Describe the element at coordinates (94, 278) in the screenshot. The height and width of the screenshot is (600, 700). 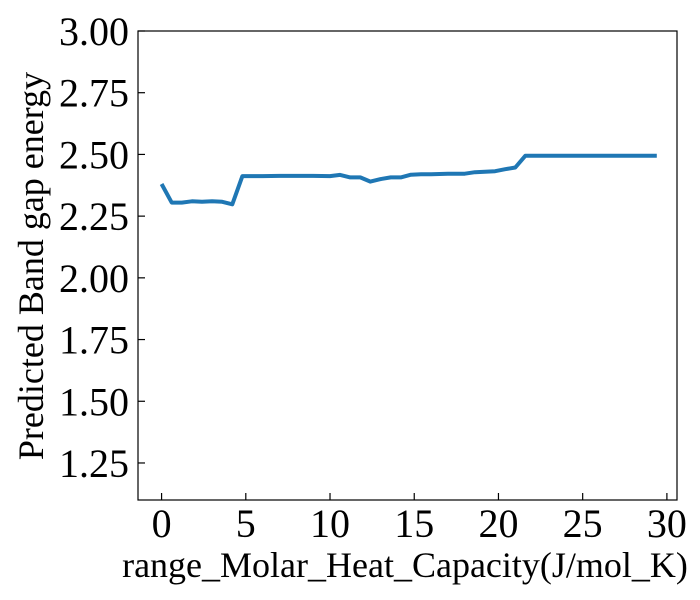
I see `y-tick-label: 2.00` at that location.